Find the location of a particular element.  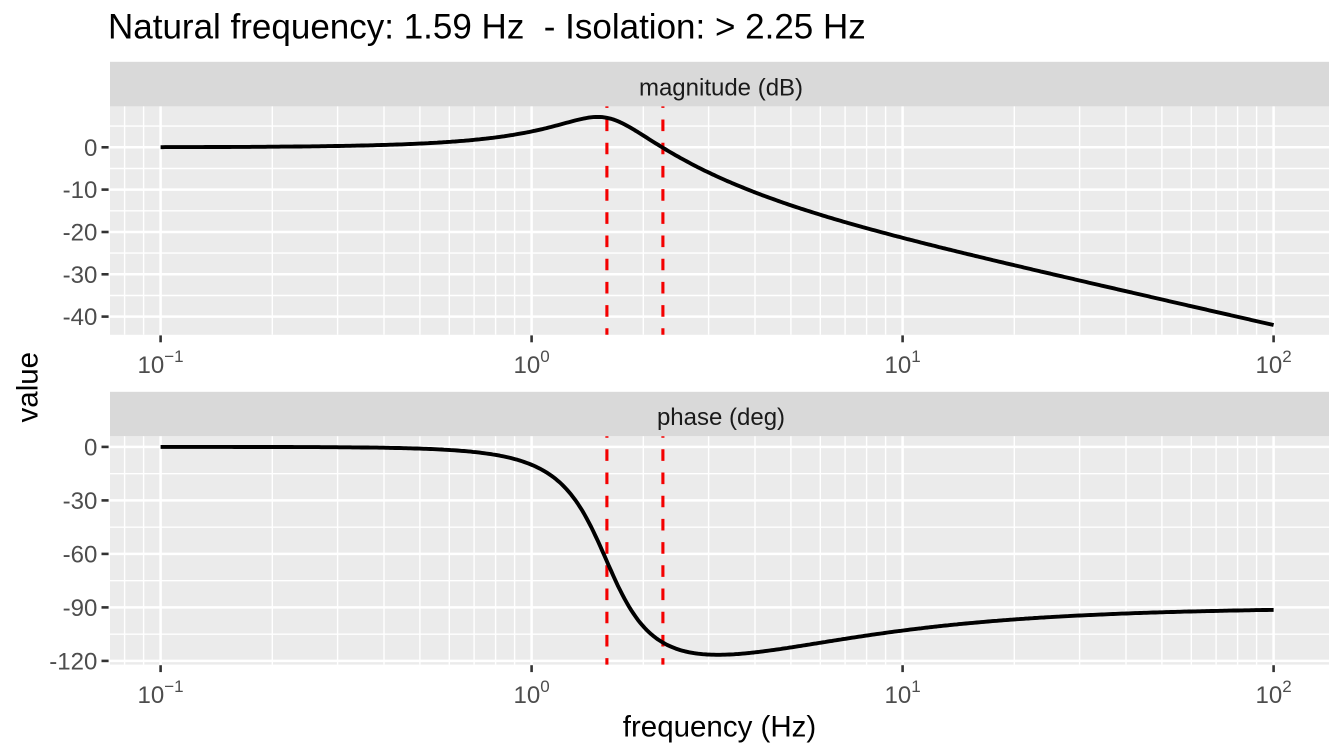

svg-text: -60 is located at coordinates (80, 555).